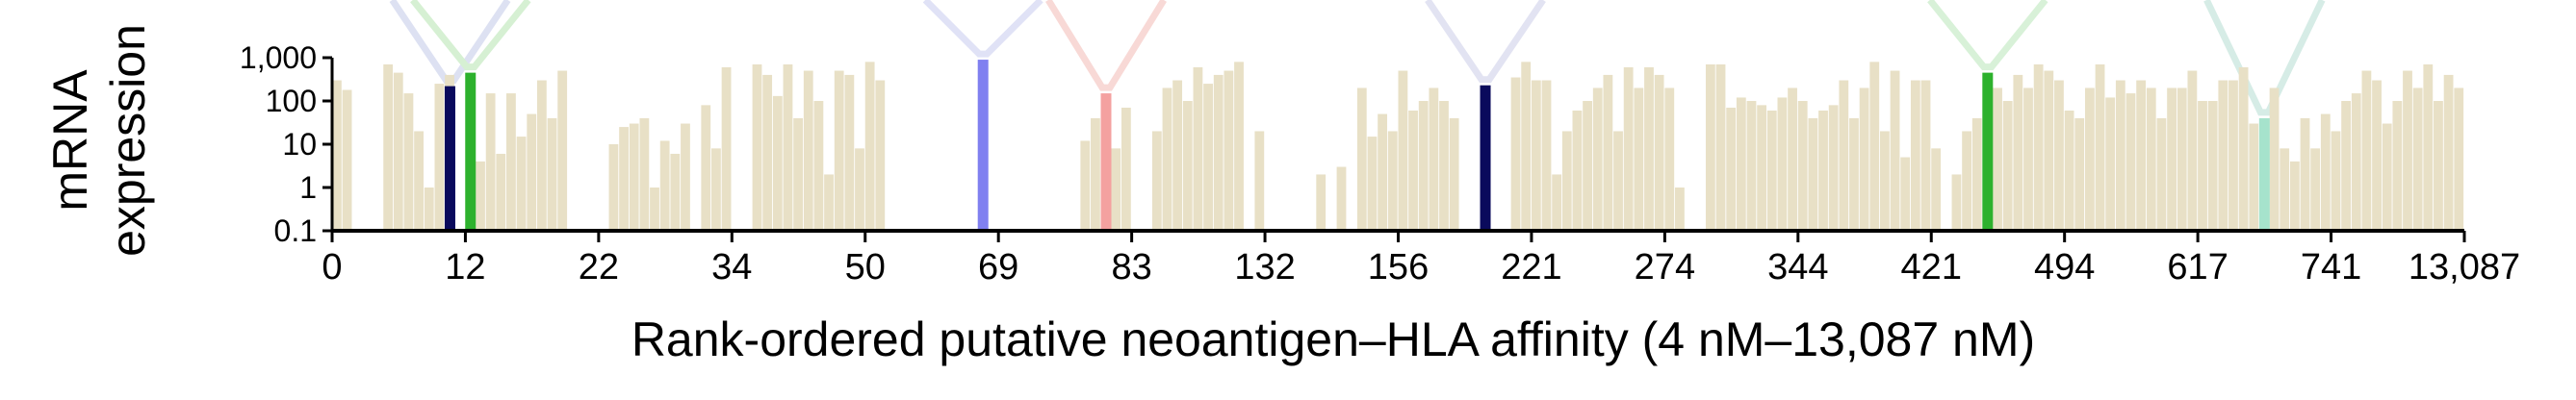 The width and height of the screenshot is (2576, 400). What do you see at coordinates (1931, 267) in the screenshot?
I see `x-tick-label: 421` at bounding box center [1931, 267].